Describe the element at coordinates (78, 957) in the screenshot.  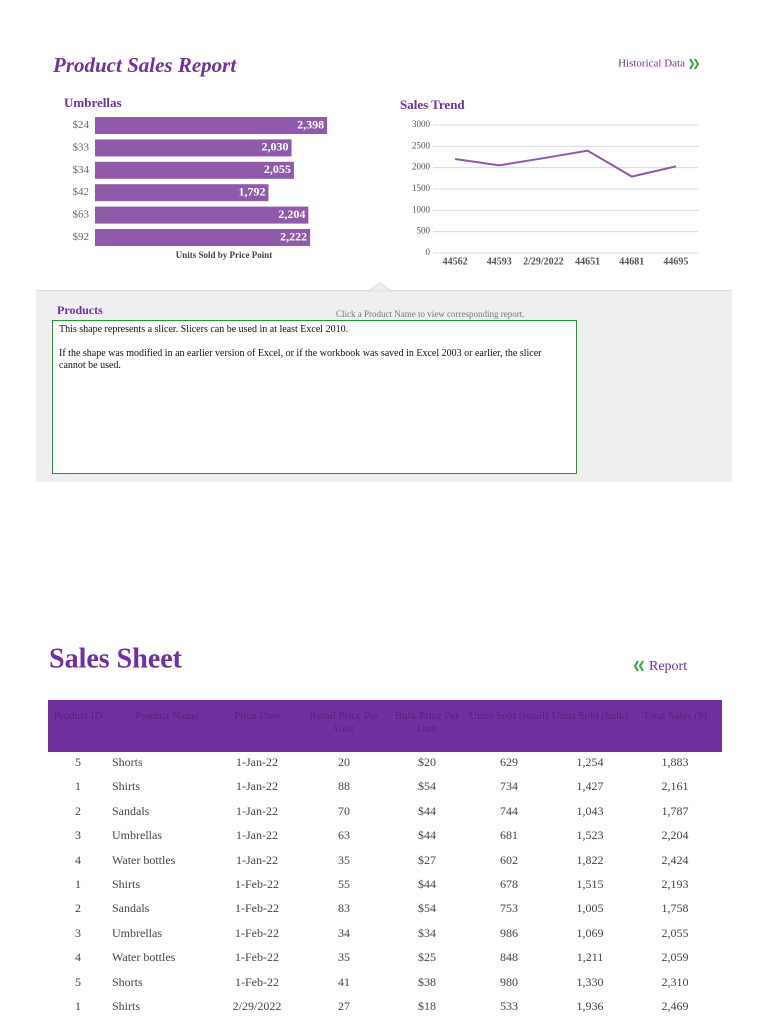
I see `table-cell: 4` at that location.